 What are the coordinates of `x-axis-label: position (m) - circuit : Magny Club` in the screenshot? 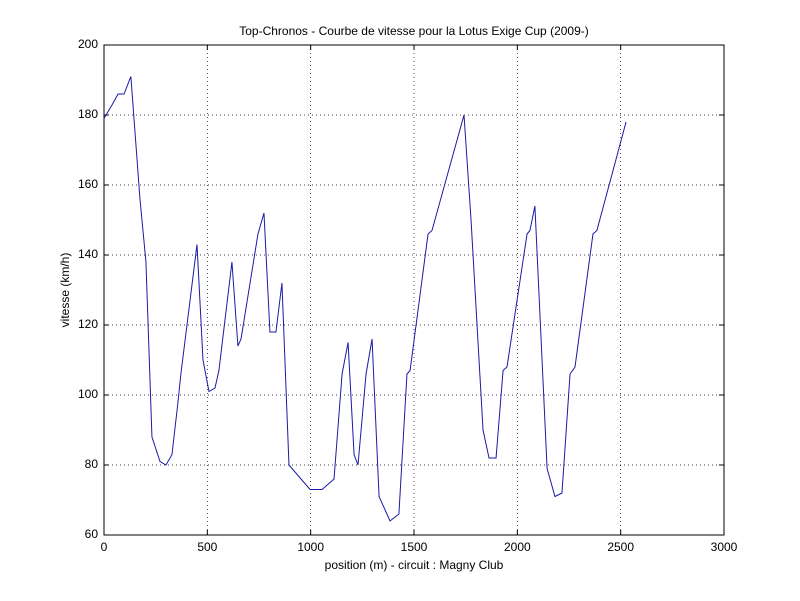 It's located at (414, 565).